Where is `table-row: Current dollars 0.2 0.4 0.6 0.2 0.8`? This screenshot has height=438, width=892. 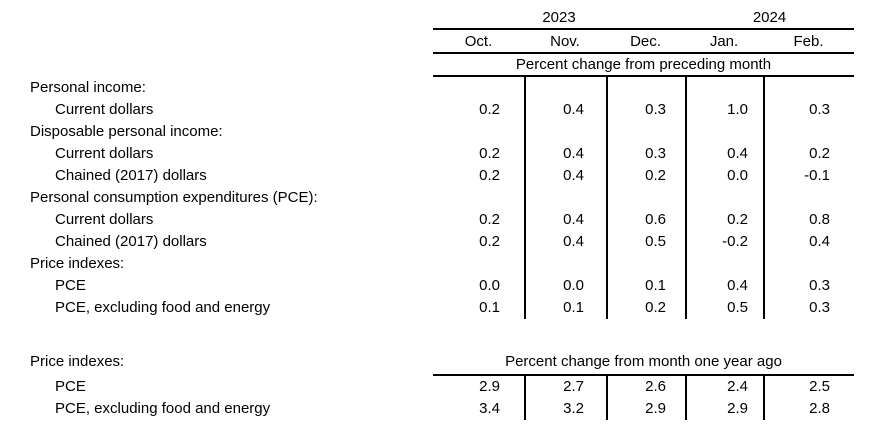 table-row: Current dollars 0.2 0.4 0.6 0.2 0.8 is located at coordinates (446, 220).